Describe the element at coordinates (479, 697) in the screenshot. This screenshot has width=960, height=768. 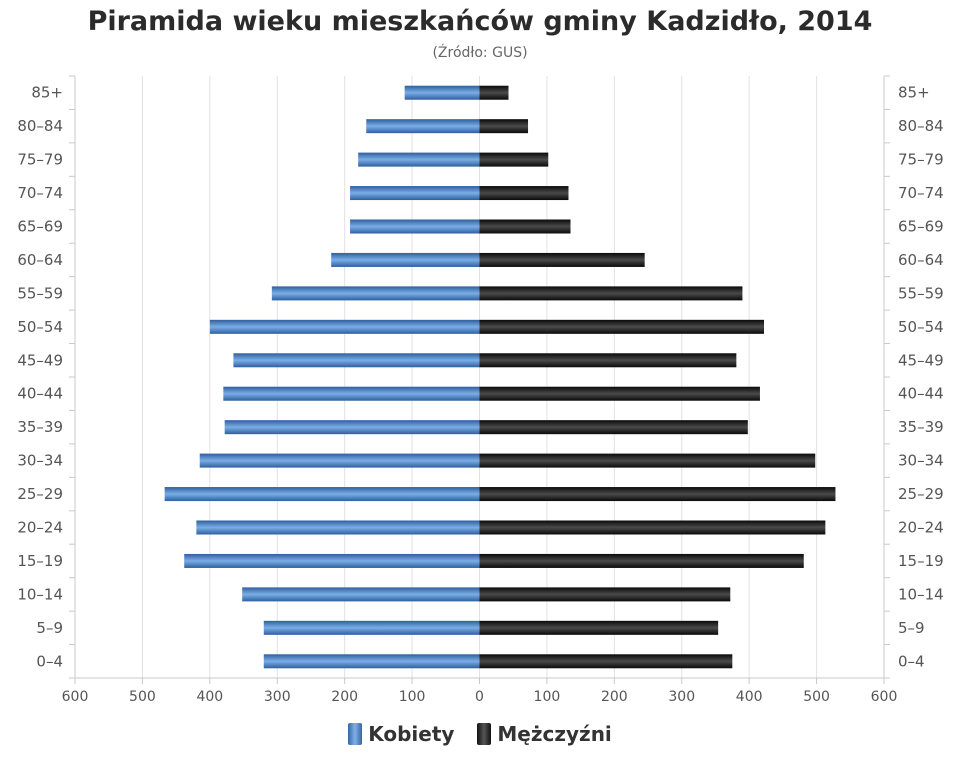
I see `x-tick-label: 0` at that location.